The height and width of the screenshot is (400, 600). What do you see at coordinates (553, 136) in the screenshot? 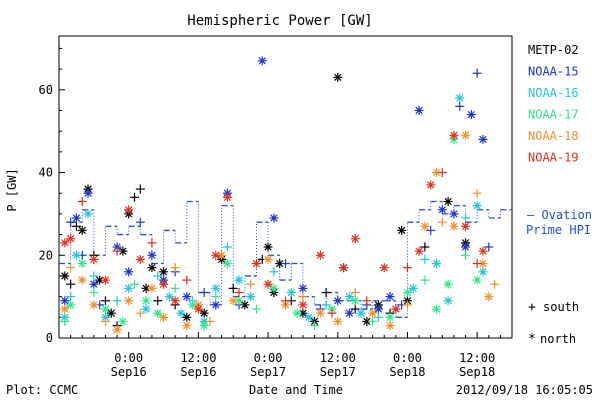
I see `legend-entry: NOAA-18` at bounding box center [553, 136].